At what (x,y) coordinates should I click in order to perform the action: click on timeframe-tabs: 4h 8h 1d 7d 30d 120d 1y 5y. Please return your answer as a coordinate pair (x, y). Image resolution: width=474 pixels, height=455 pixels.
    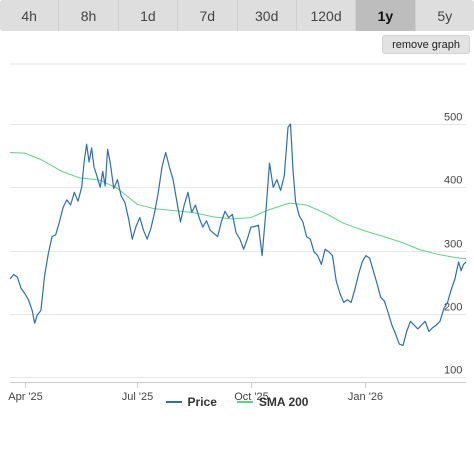
    Looking at the image, I should click on (237, 15).